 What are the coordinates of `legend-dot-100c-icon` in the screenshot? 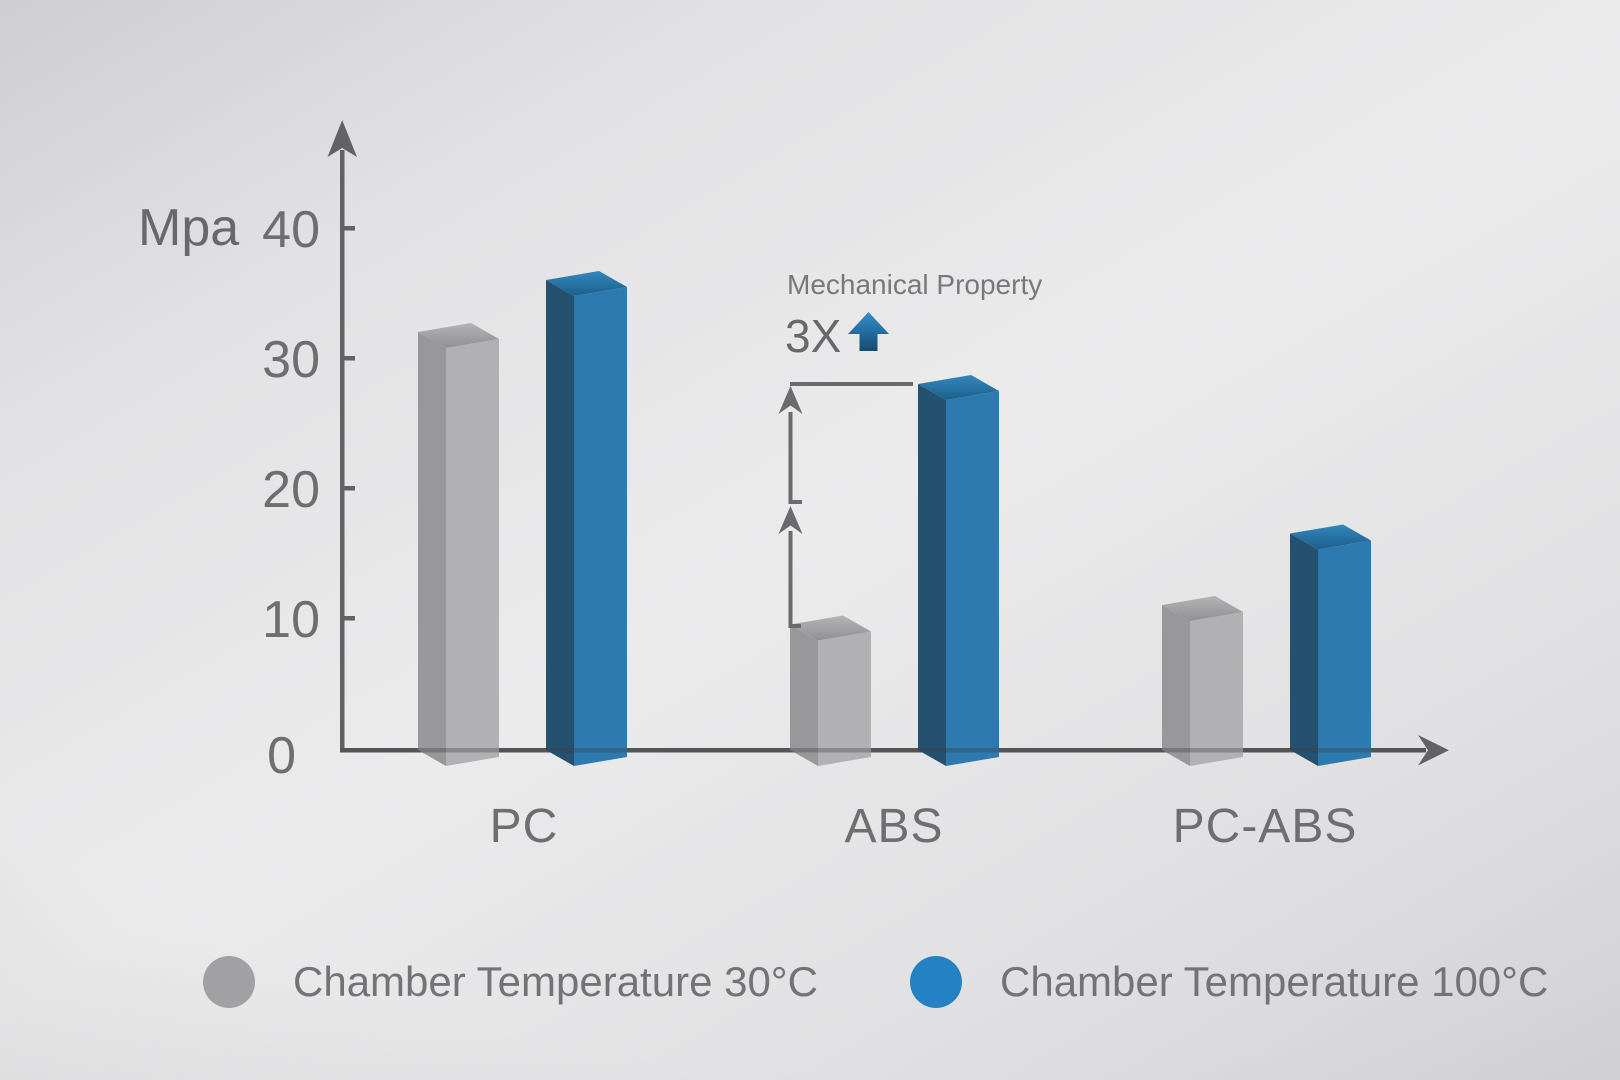 It's located at (936, 982).